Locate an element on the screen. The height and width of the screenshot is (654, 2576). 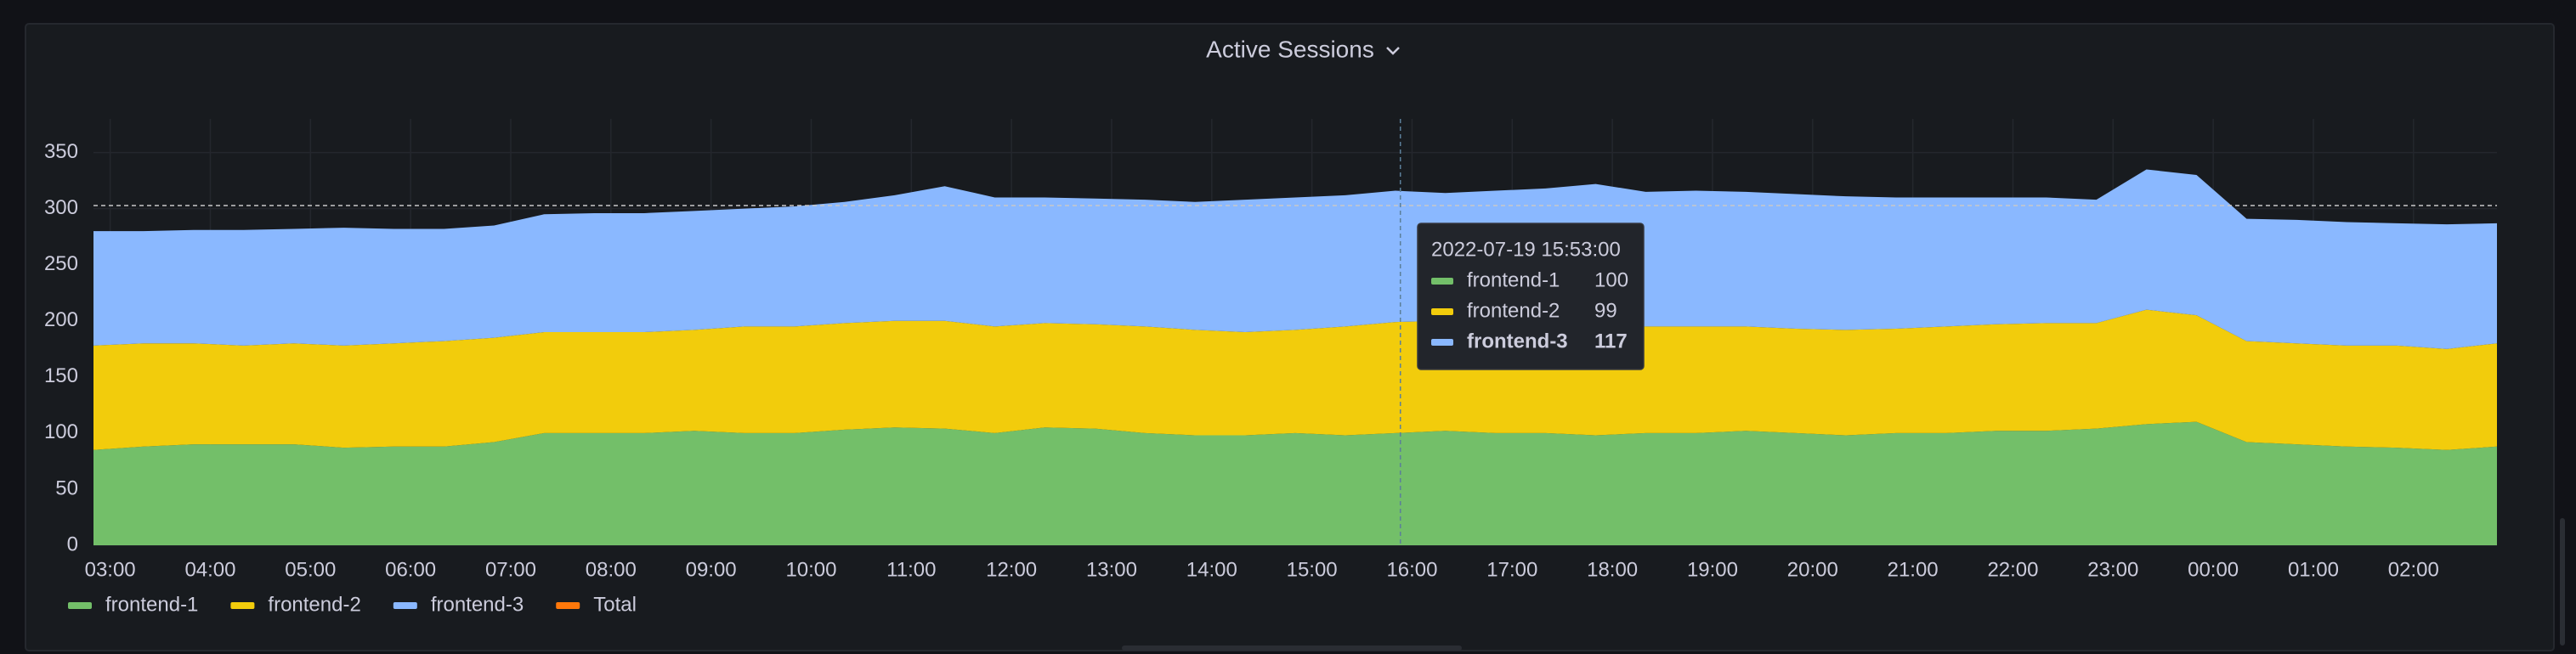
y-tick-label: 50 is located at coordinates (66, 487).